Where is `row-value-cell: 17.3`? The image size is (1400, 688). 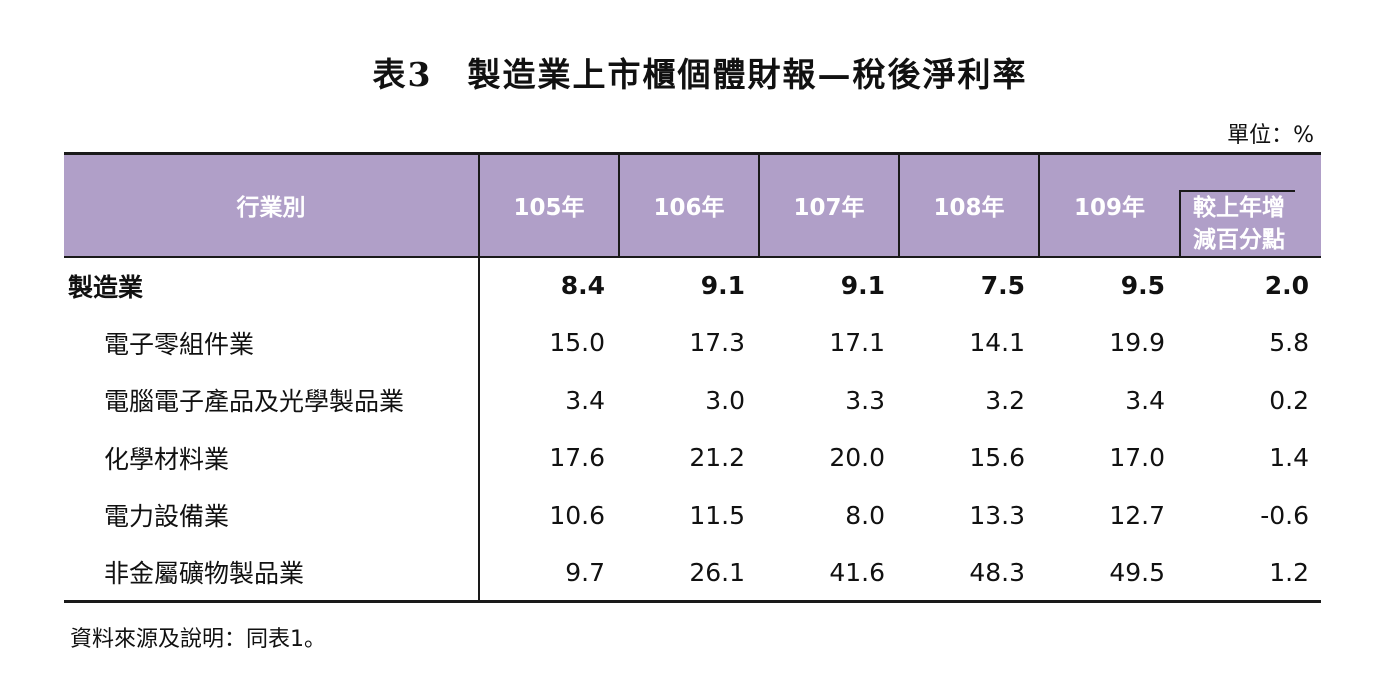 row-value-cell: 17.3 is located at coordinates (717, 343).